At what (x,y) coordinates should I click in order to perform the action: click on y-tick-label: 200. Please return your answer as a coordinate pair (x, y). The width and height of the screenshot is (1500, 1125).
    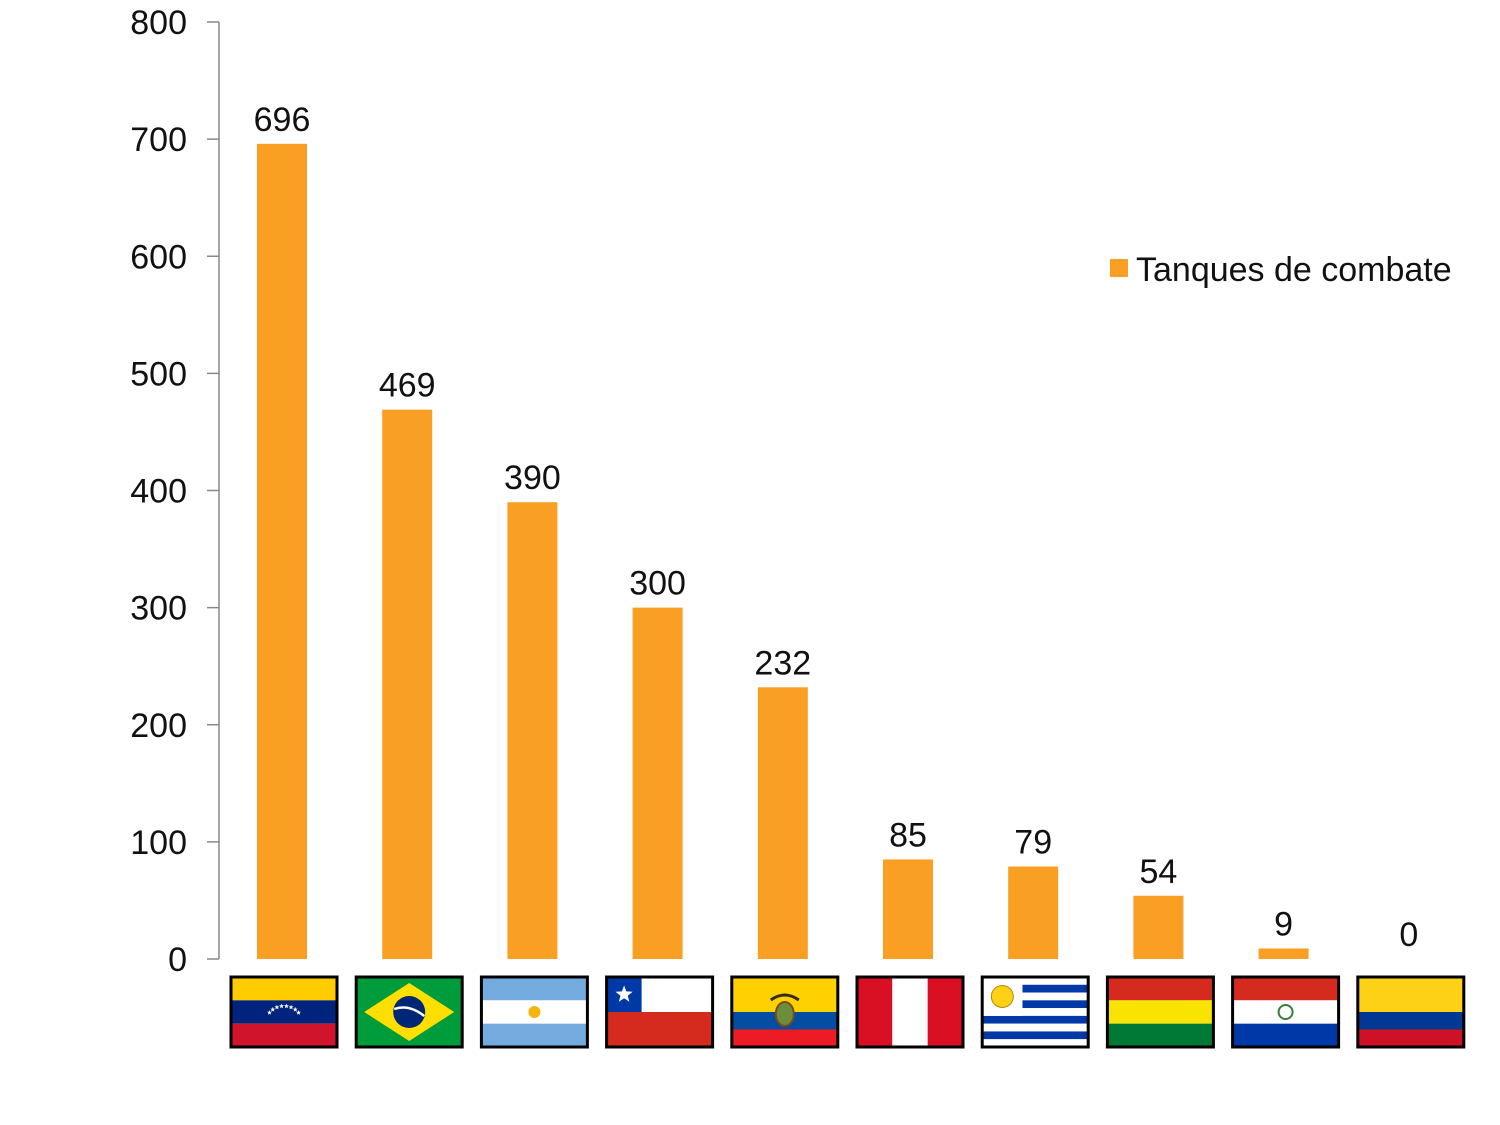
    Looking at the image, I should click on (158, 726).